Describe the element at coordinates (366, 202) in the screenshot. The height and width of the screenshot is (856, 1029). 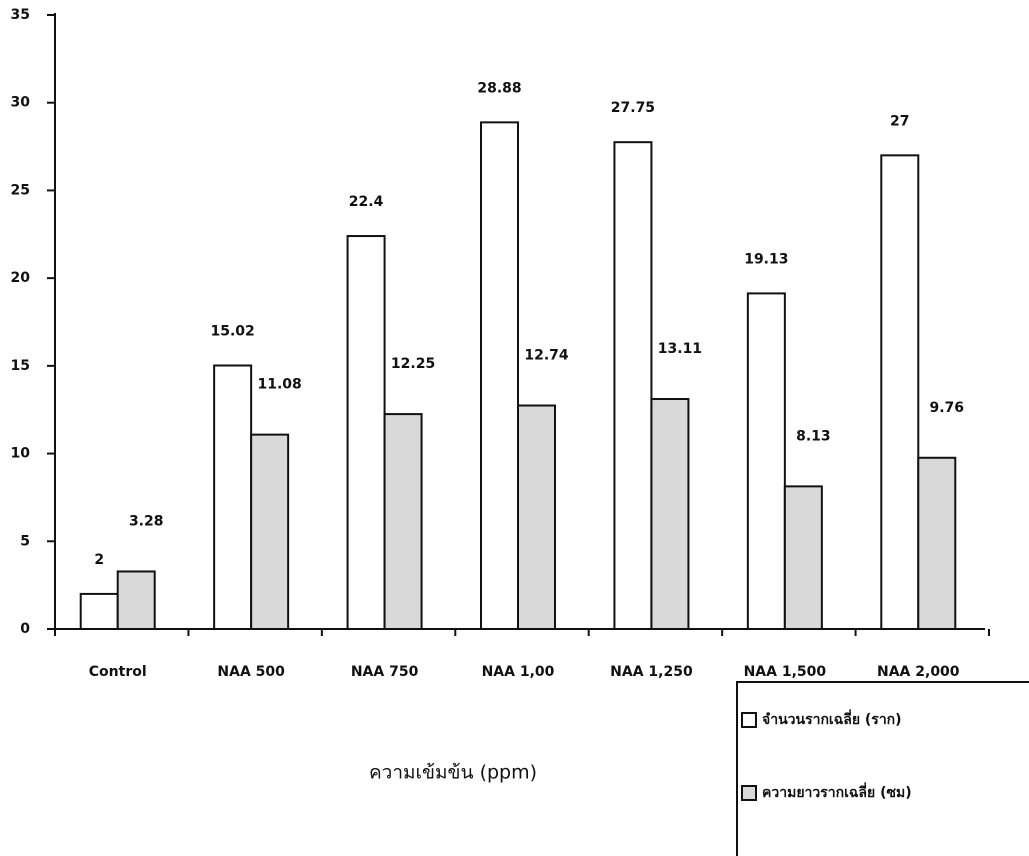
I see `value-label: 22.4` at that location.